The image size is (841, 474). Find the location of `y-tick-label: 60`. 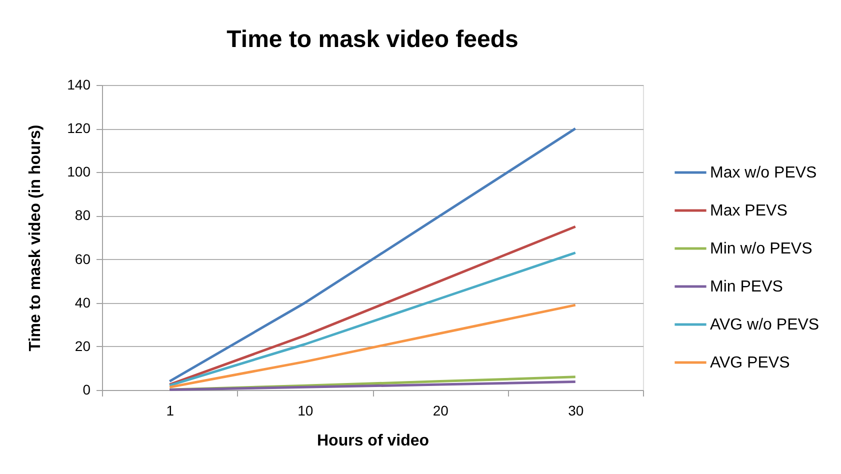

y-tick-label: 60 is located at coordinates (82, 258).